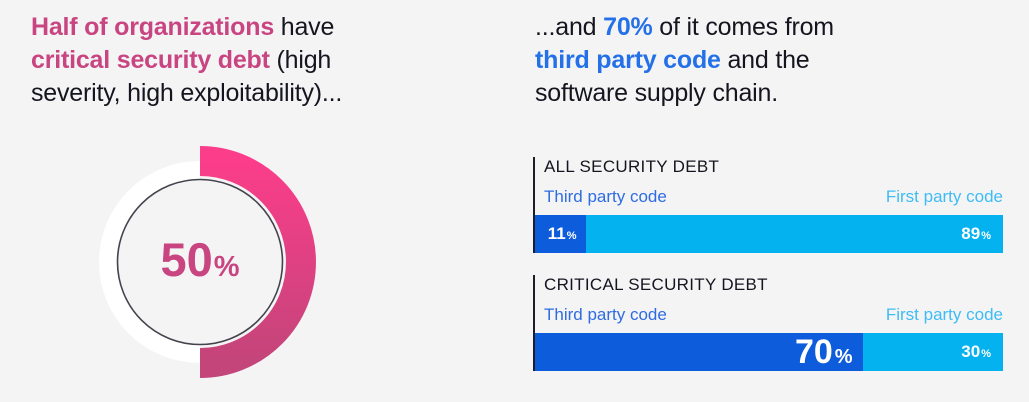 Image resolution: width=1029 pixels, height=402 pixels. What do you see at coordinates (257, 262) in the screenshot?
I see `donut-filled-arc` at bounding box center [257, 262].